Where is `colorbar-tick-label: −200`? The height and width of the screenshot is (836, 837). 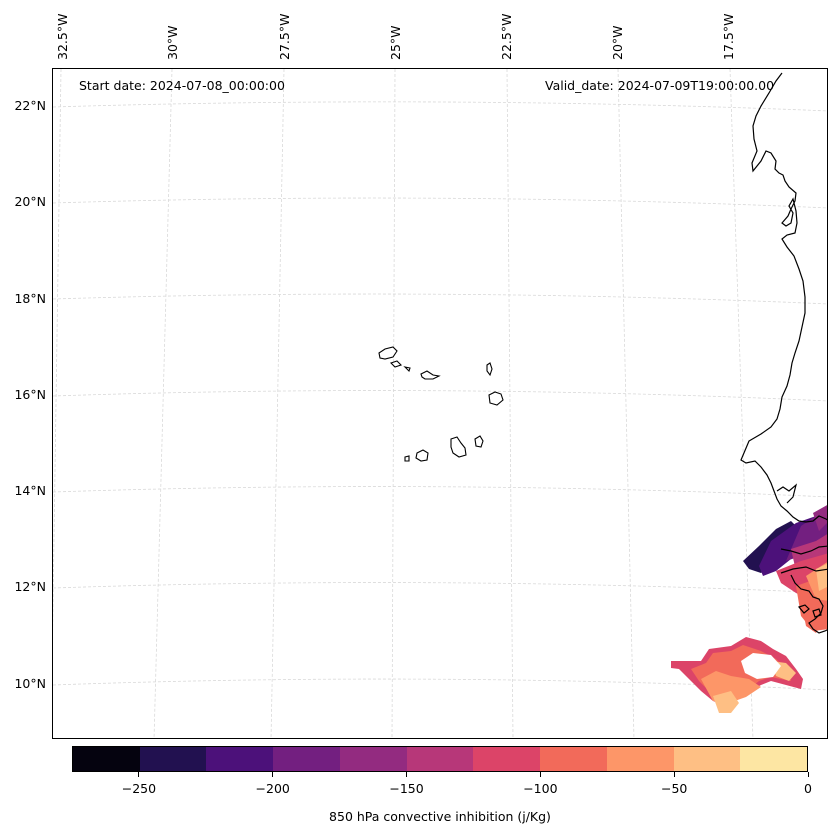 colorbar-tick-label: −200 is located at coordinates (272, 788).